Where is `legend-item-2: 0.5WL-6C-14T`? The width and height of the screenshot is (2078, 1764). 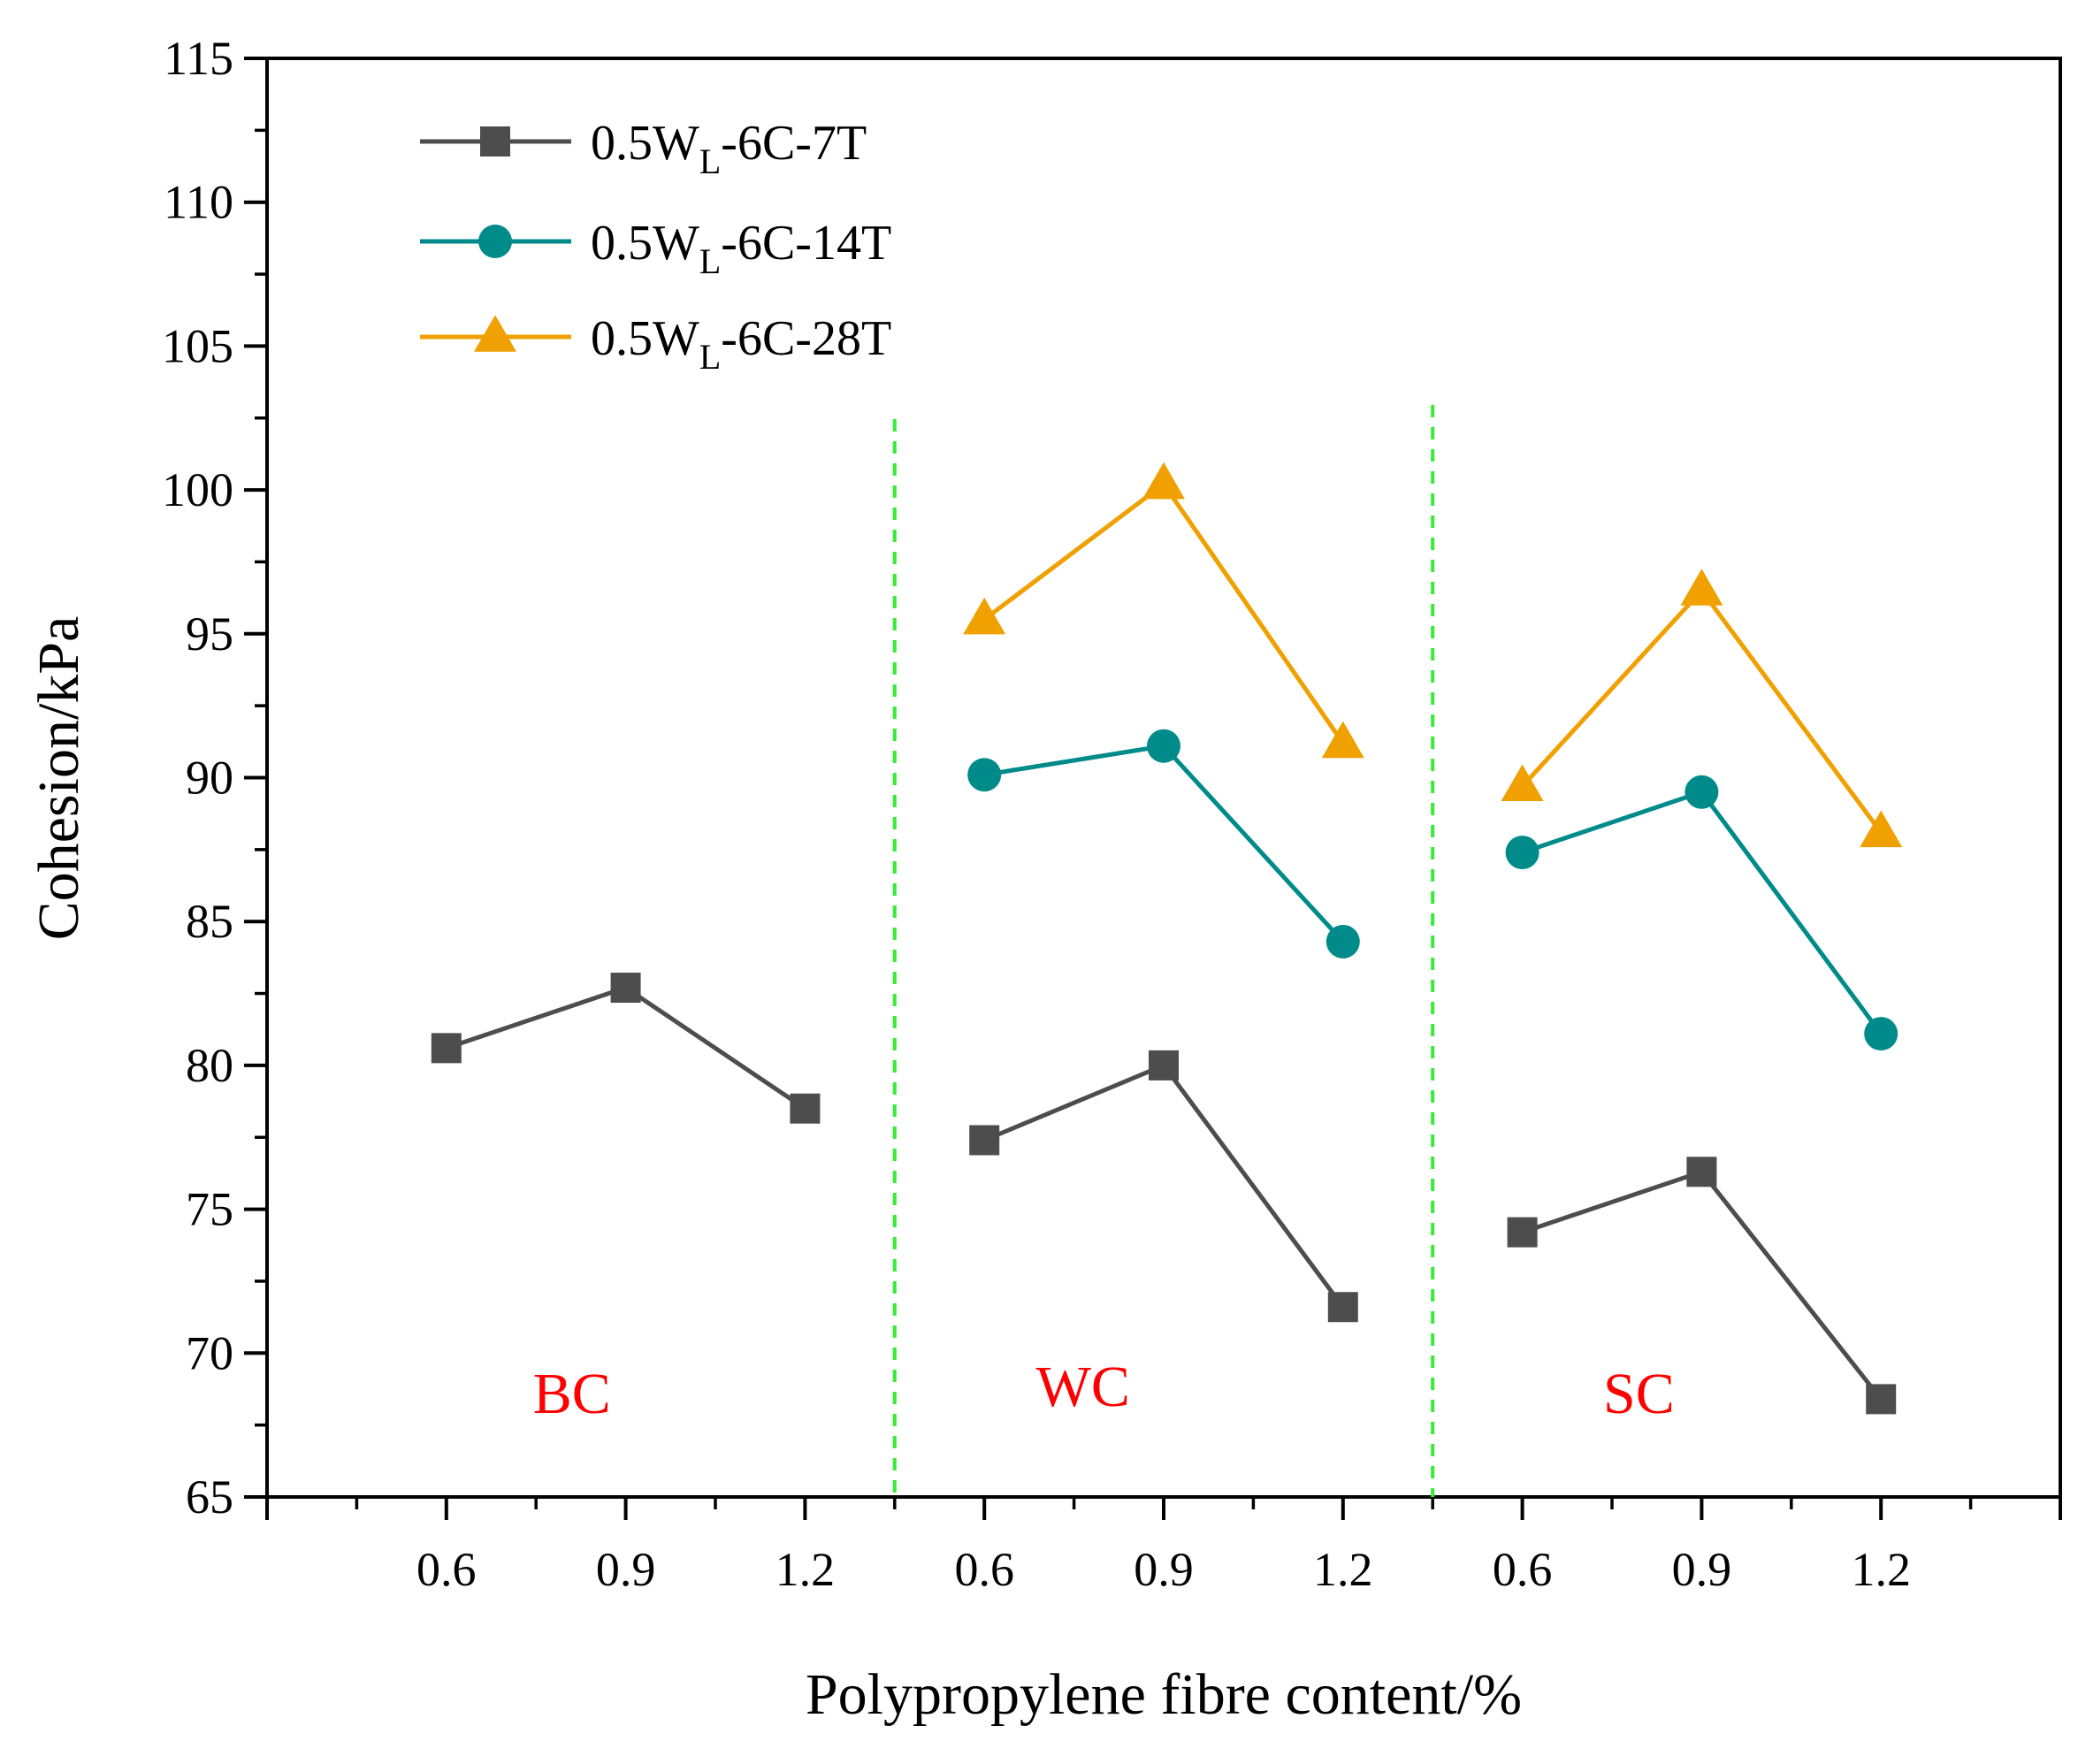 legend-item-2: 0.5WL-6C-14T is located at coordinates (655, 248).